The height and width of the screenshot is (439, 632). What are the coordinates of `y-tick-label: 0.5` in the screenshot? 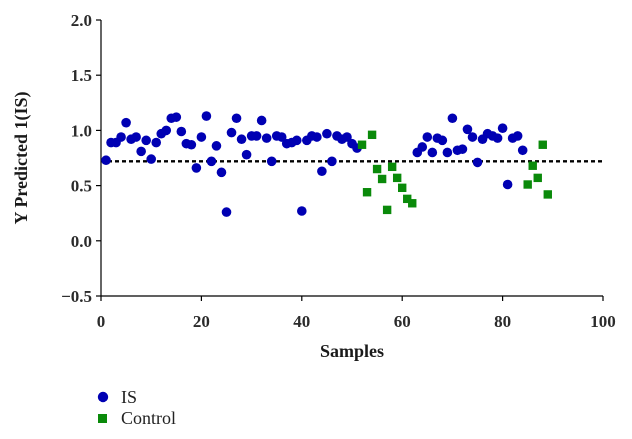 It's located at (81, 186).